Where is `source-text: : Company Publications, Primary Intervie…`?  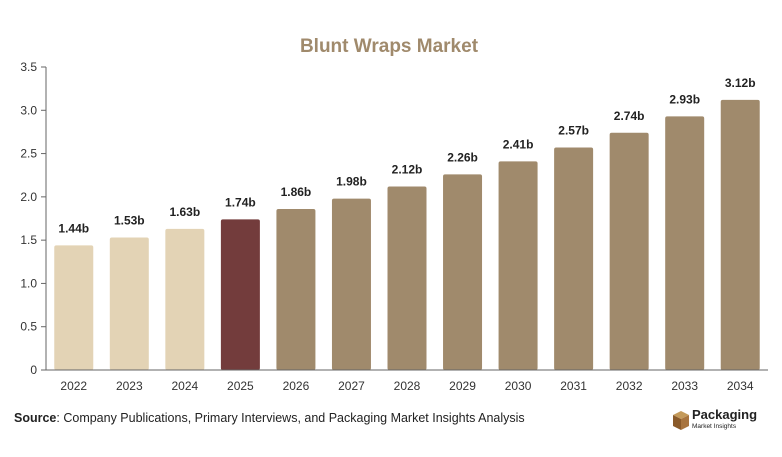 source-text: : Company Publications, Primary Intervie… is located at coordinates (290, 418).